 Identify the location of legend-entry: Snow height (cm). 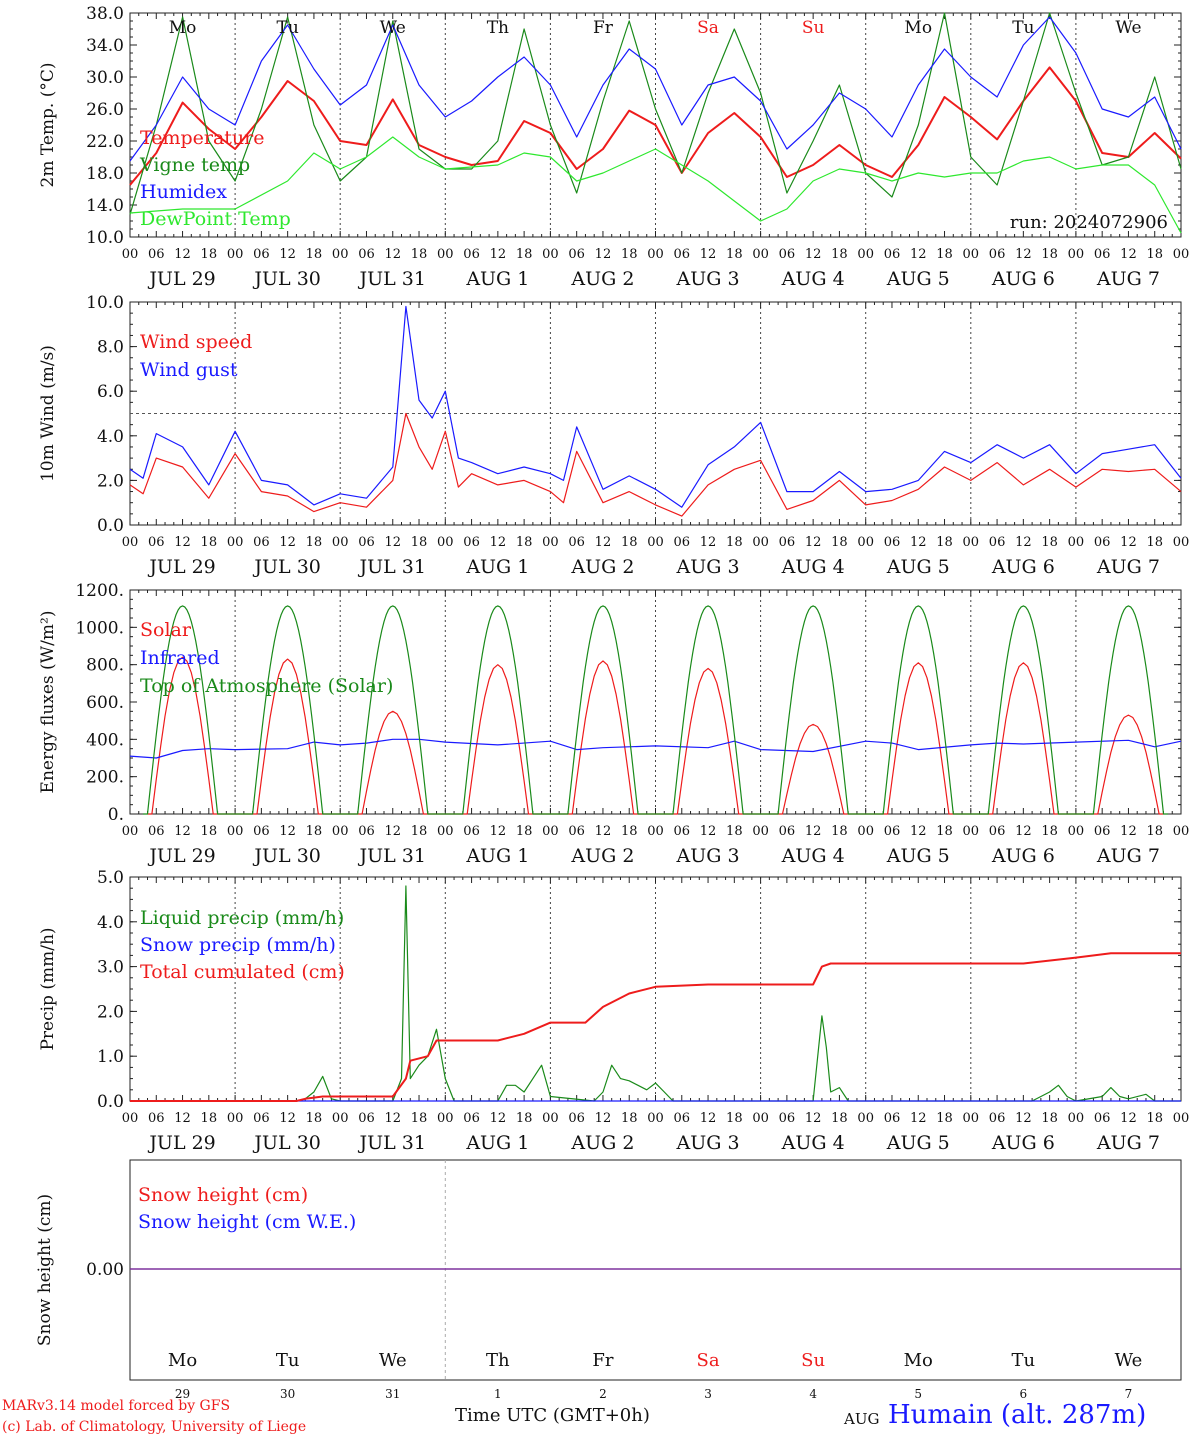
(223, 1195).